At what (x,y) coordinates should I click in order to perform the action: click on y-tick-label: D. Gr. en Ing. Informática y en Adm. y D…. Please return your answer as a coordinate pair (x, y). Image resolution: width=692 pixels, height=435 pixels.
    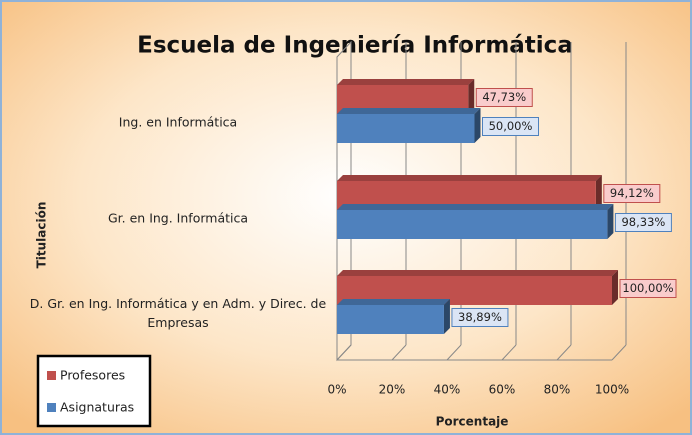
    Looking at the image, I should click on (178, 313).